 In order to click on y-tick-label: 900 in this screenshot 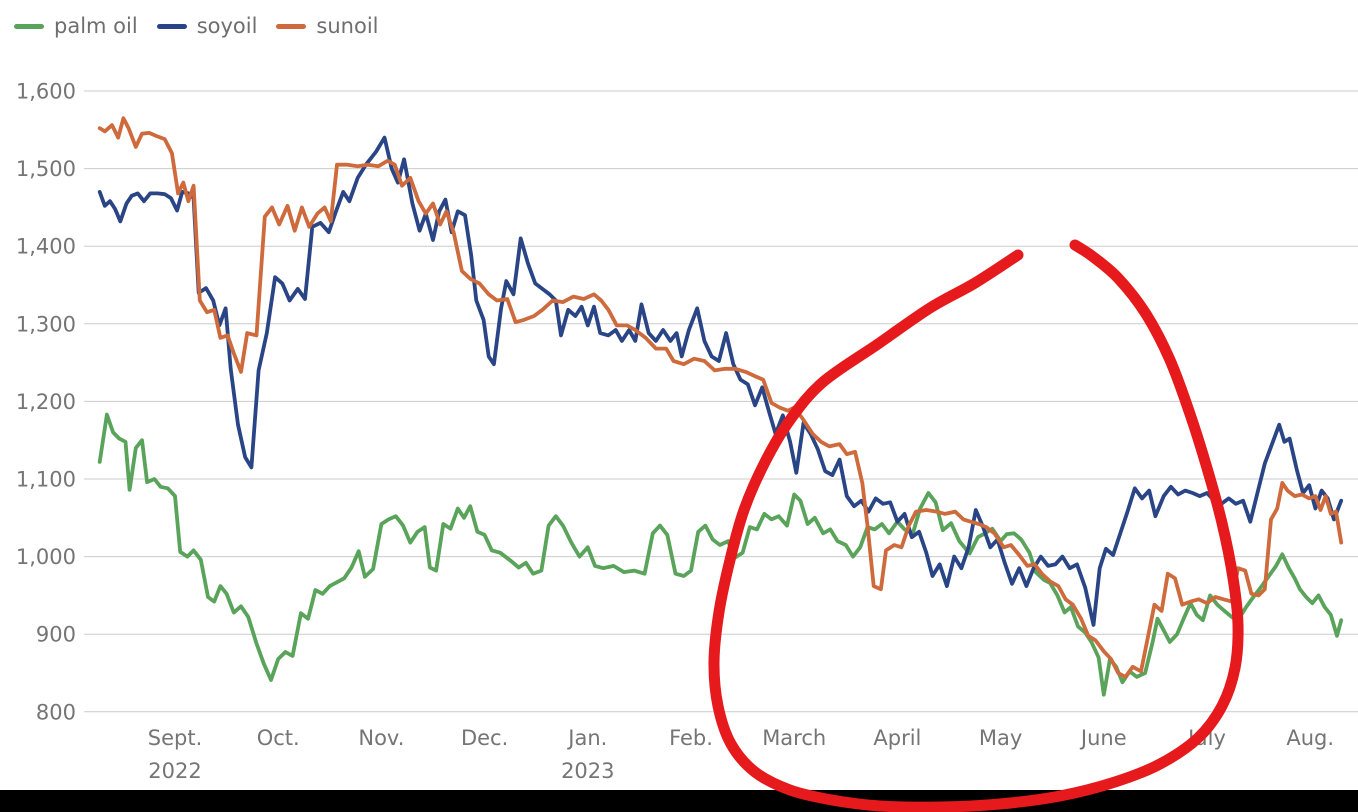, I will do `click(56, 635)`.